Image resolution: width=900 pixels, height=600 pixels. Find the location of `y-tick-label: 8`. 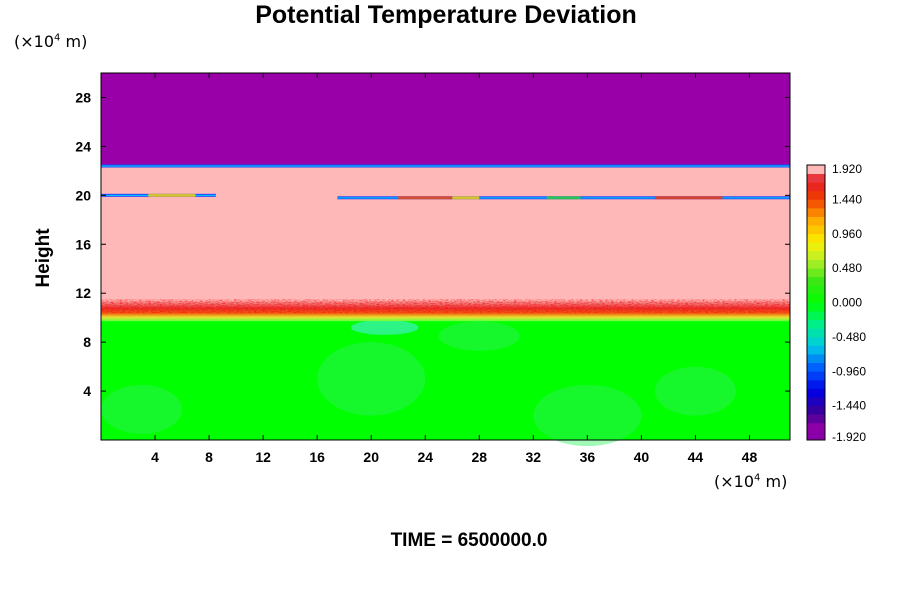

y-tick-label: 8 is located at coordinates (87, 342).